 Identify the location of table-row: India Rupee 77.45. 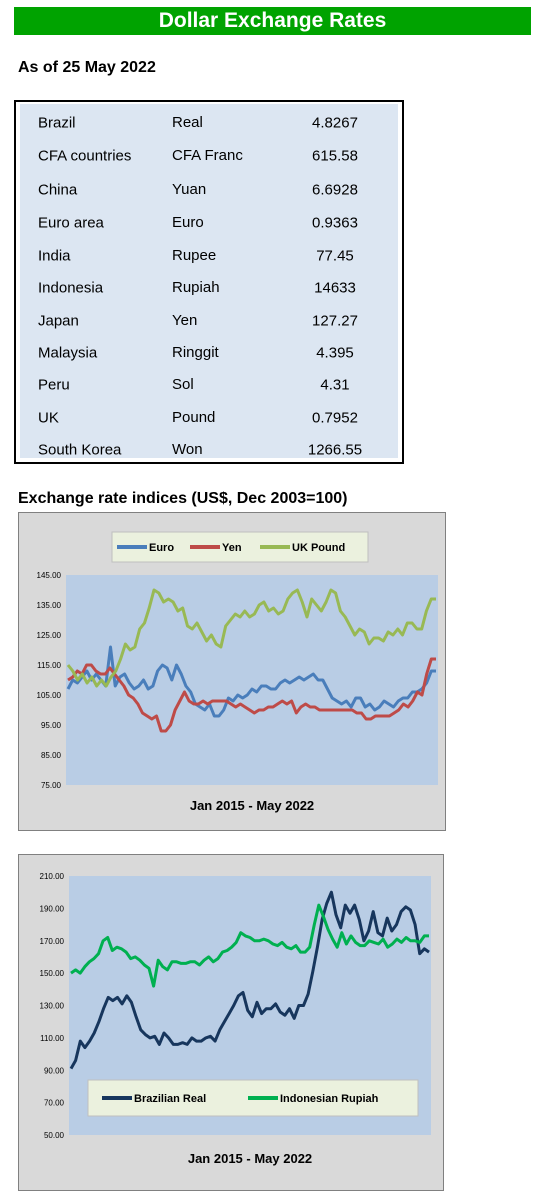
(209, 256).